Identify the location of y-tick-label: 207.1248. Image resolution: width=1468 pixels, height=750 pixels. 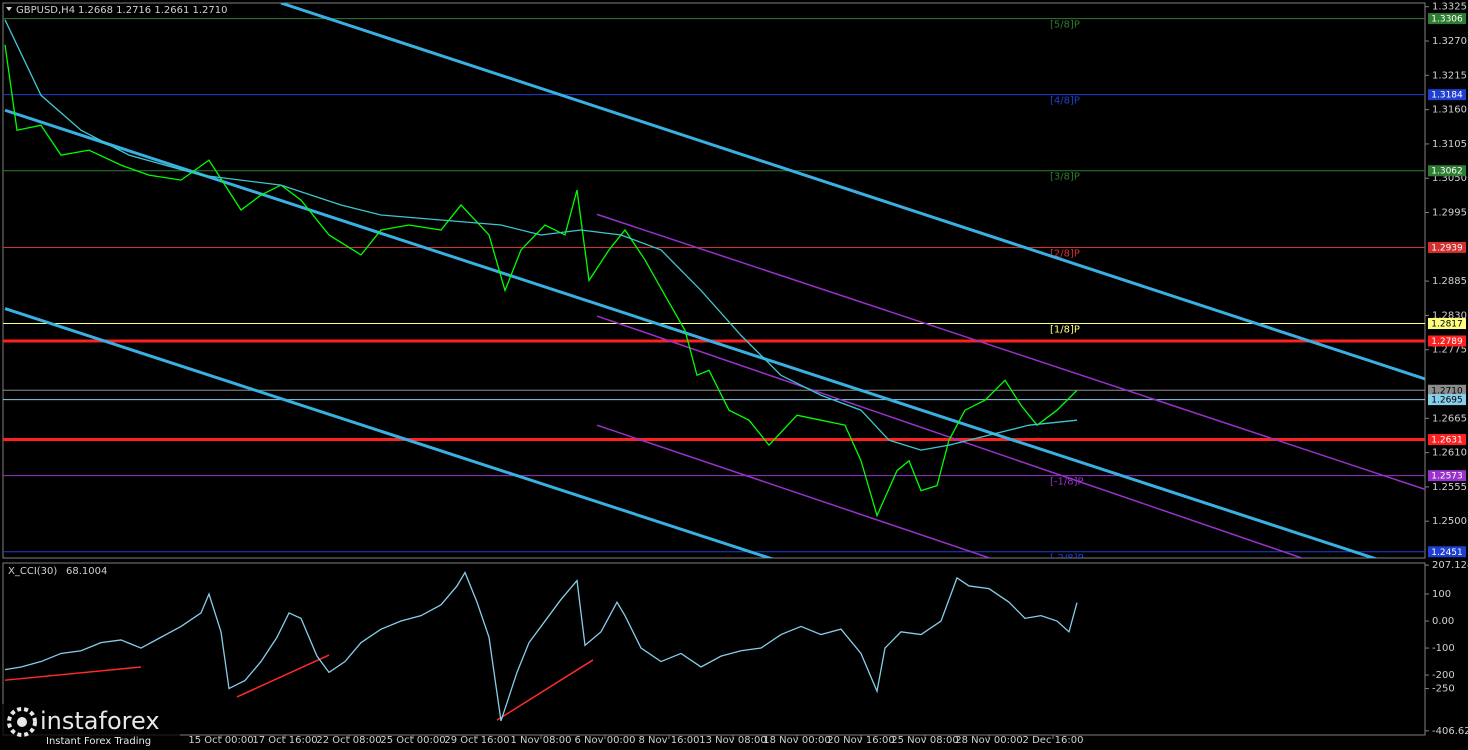
(1450, 565).